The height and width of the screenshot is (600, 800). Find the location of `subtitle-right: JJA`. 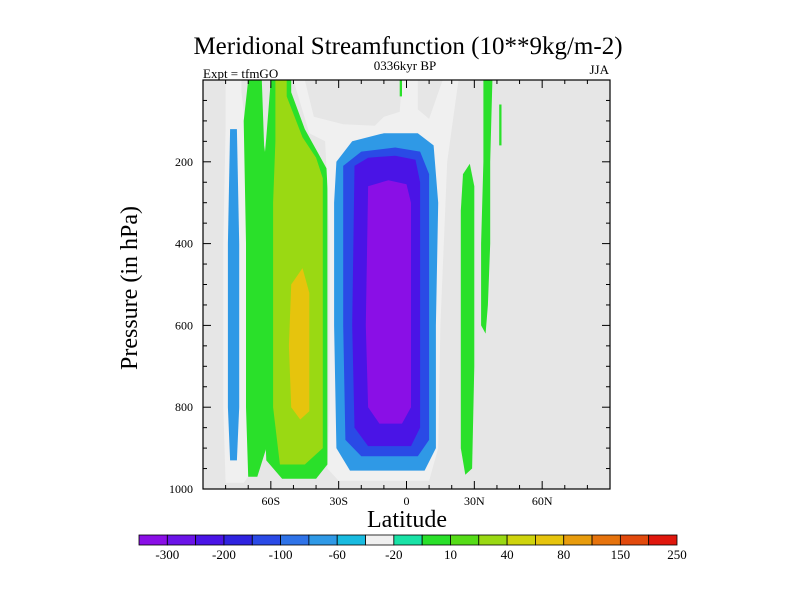

subtitle-right: JJA is located at coordinates (599, 69).